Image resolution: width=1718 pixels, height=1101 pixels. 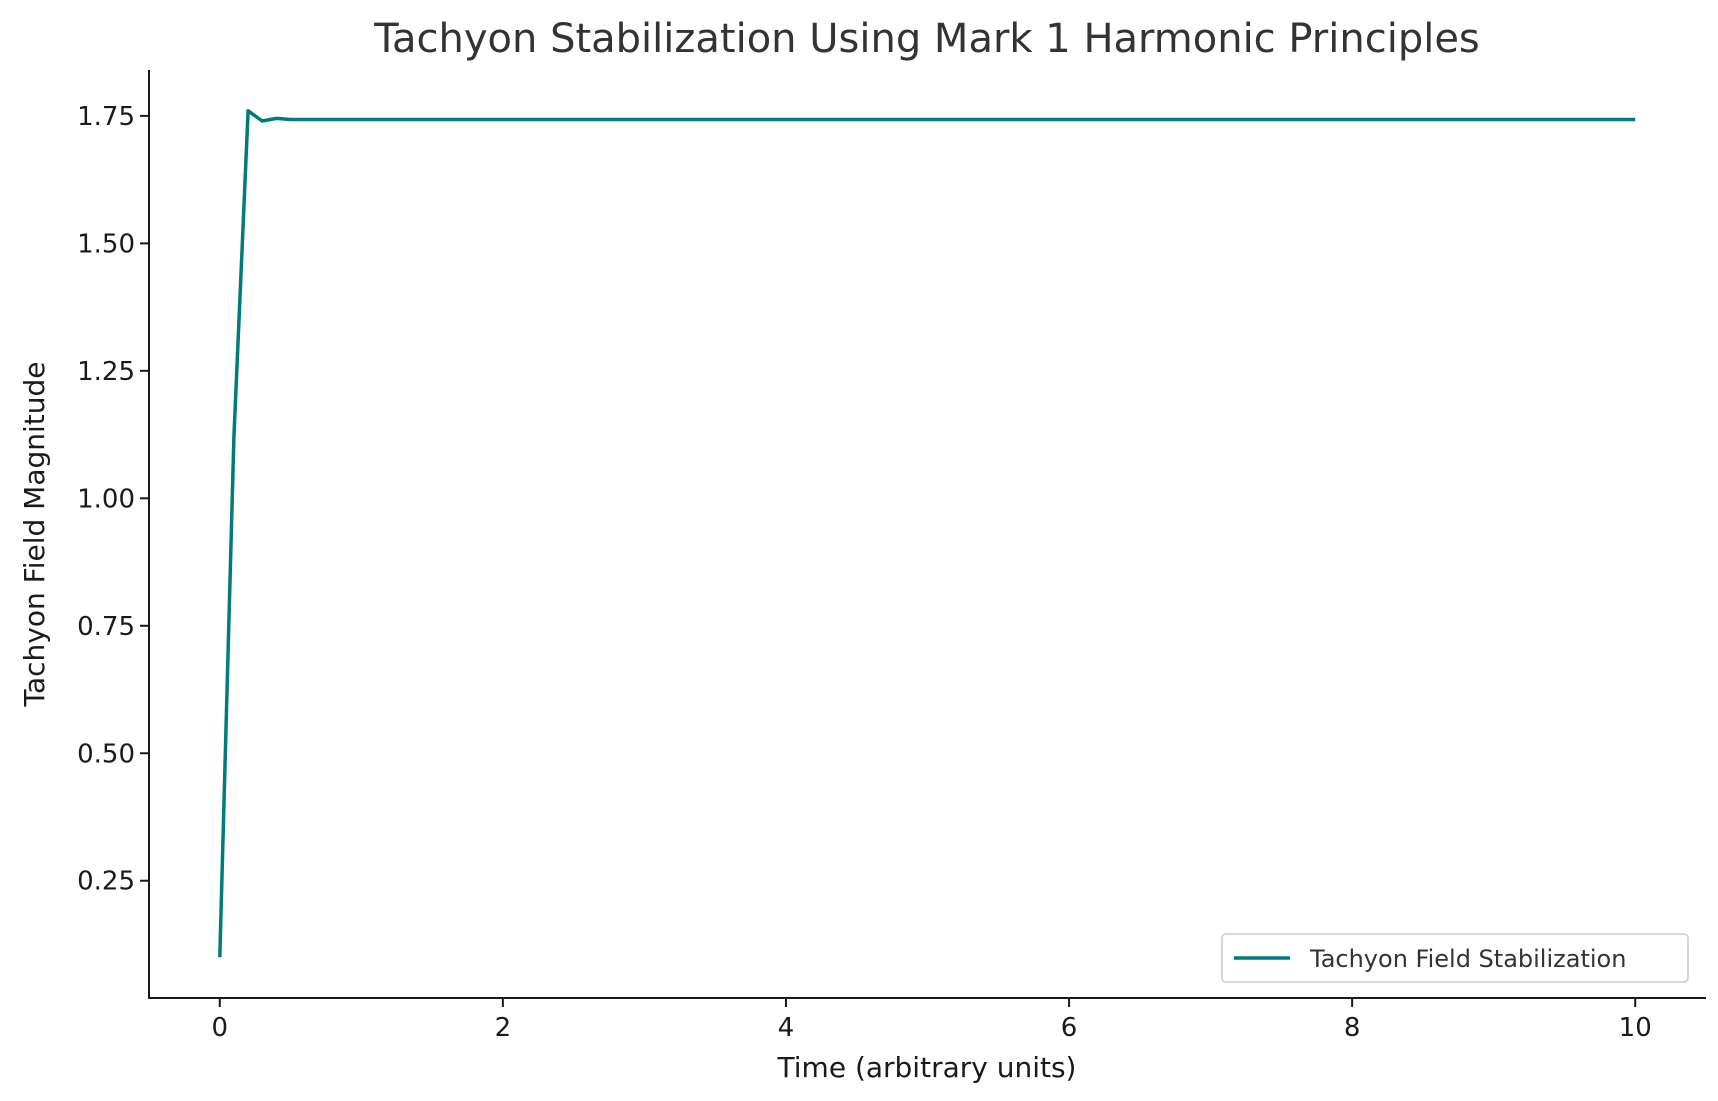 I want to click on legend: Tachyon Field Stabilization, so click(x=1455, y=958).